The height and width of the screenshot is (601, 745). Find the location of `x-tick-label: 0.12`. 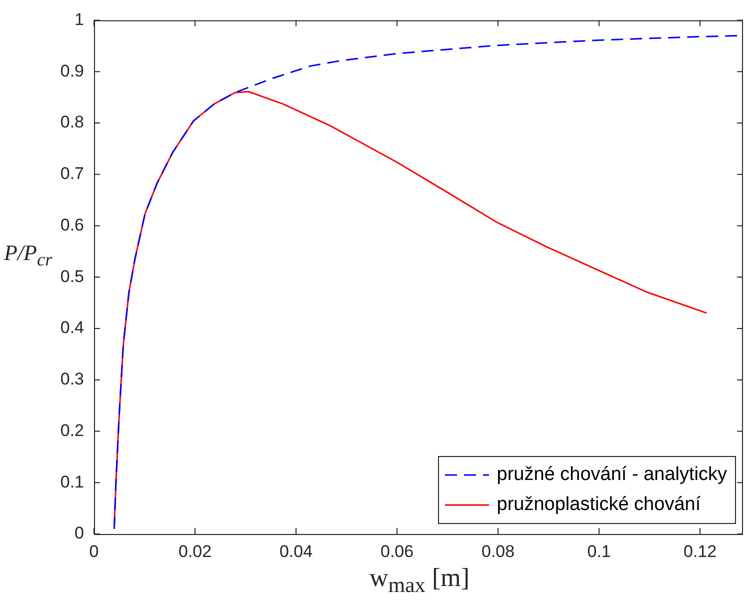

x-tick-label: 0.12 is located at coordinates (700, 551).